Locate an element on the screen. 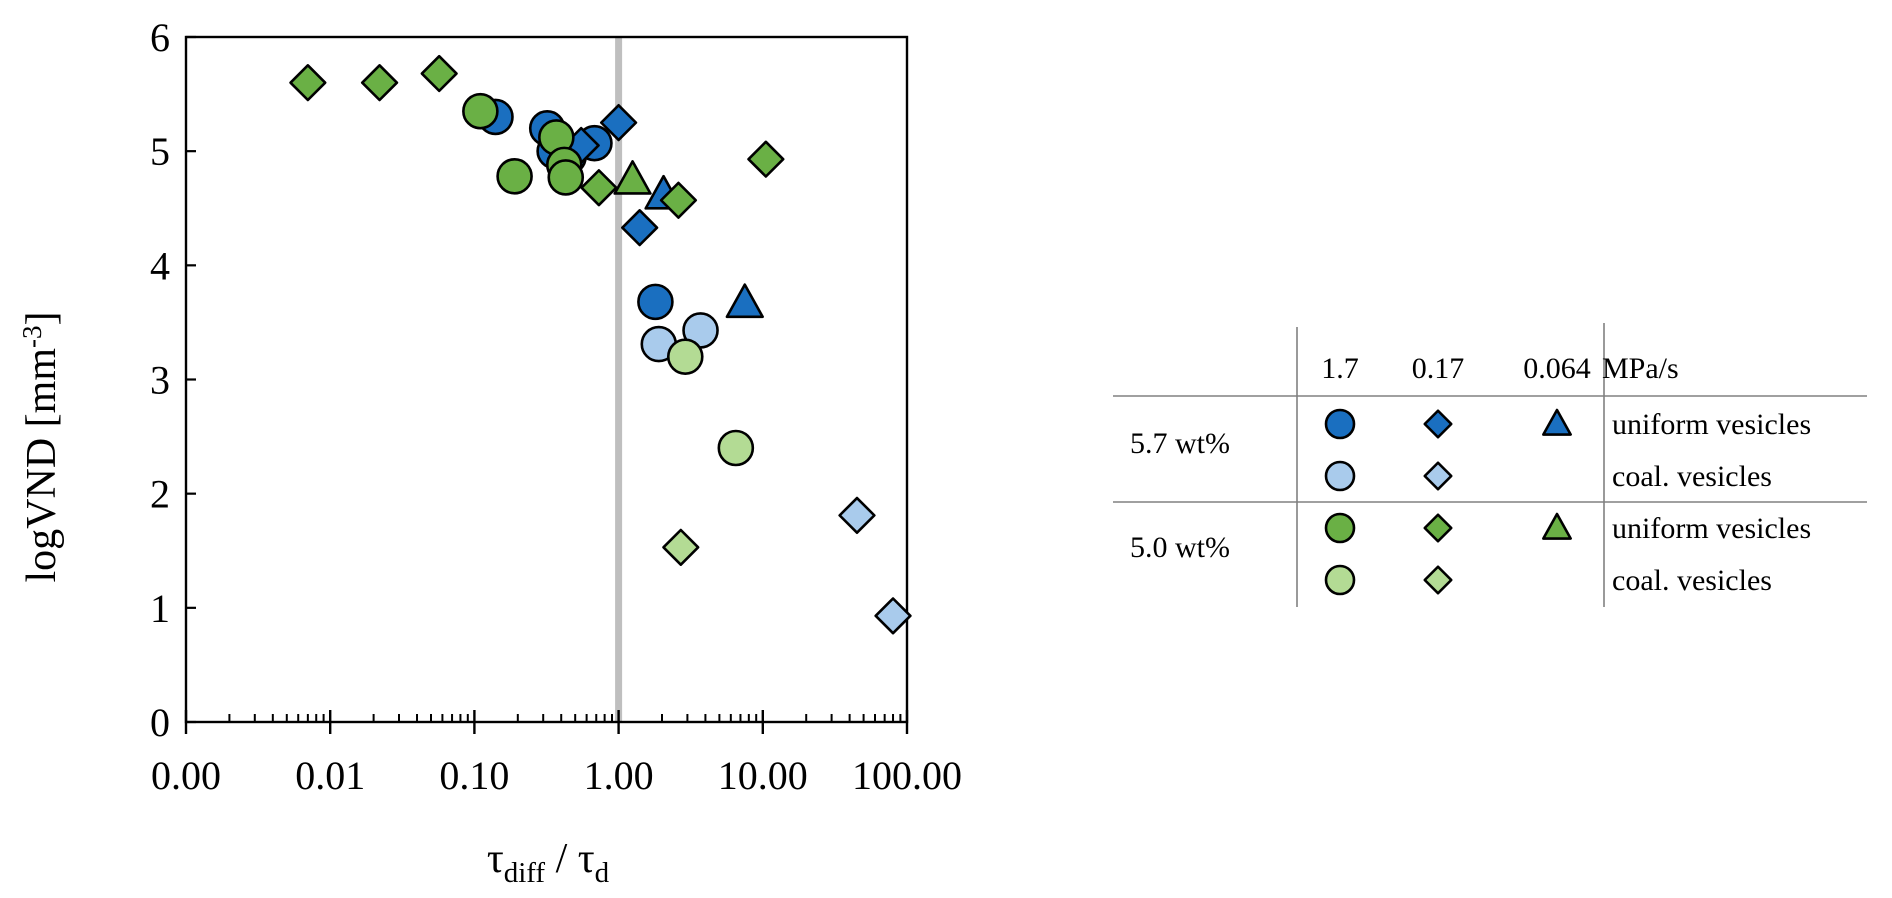 The width and height of the screenshot is (1892, 898). legend-marker-dark-blue-triangle is located at coordinates (1557, 422).